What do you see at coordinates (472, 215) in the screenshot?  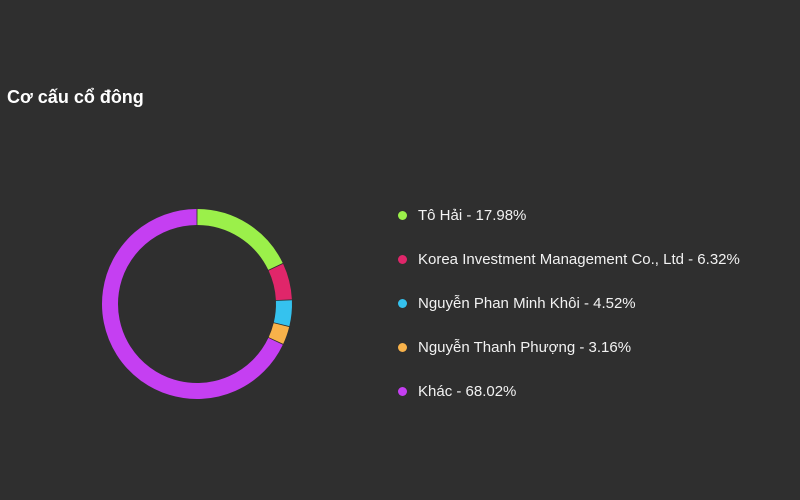 I see `legend-label: Tô Hải - 17.98%` at bounding box center [472, 215].